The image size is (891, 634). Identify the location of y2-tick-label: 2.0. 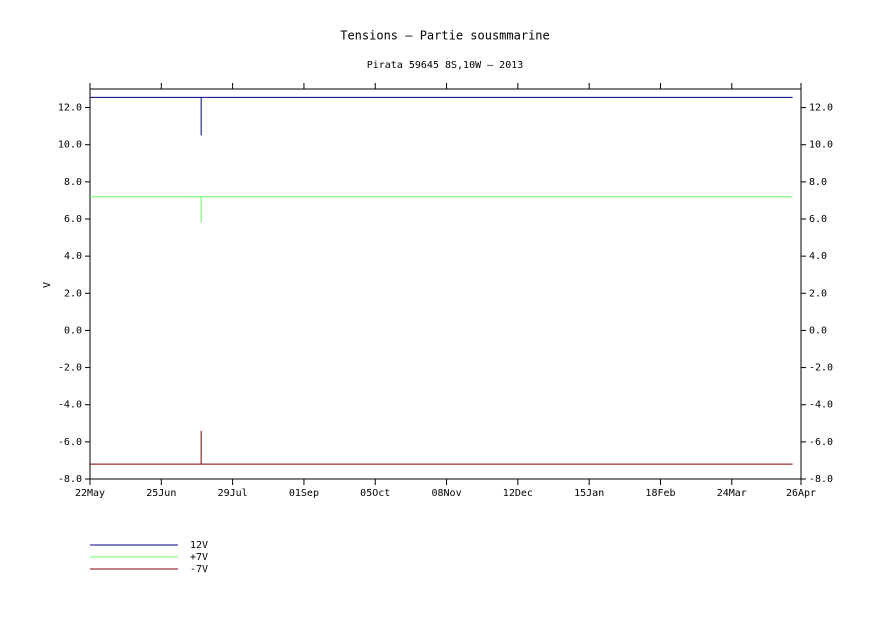
(818, 293).